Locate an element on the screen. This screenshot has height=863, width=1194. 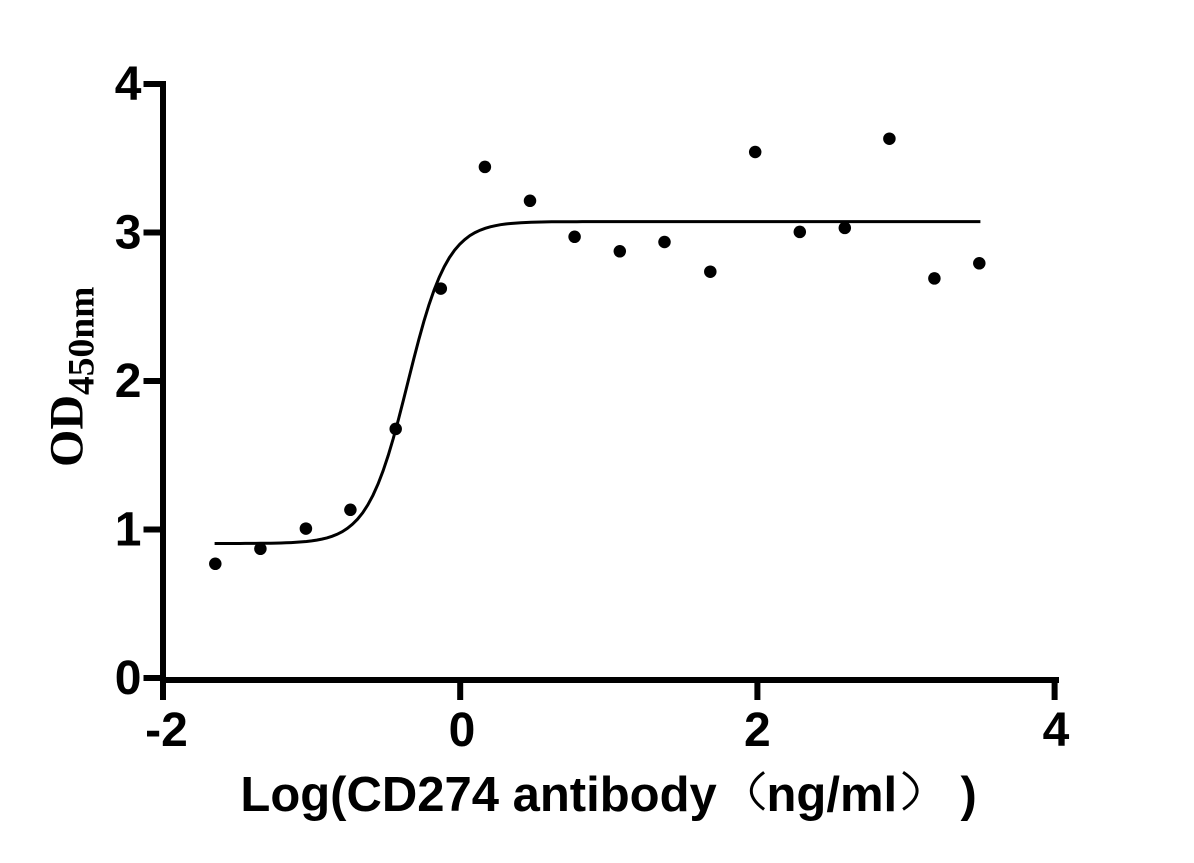
svg-text: 3 is located at coordinates (128, 233).